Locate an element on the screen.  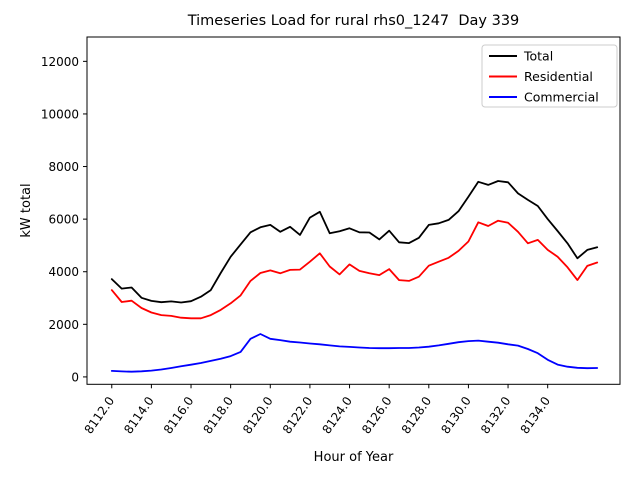
x-tick-label: 8114.0 is located at coordinates (139, 415).